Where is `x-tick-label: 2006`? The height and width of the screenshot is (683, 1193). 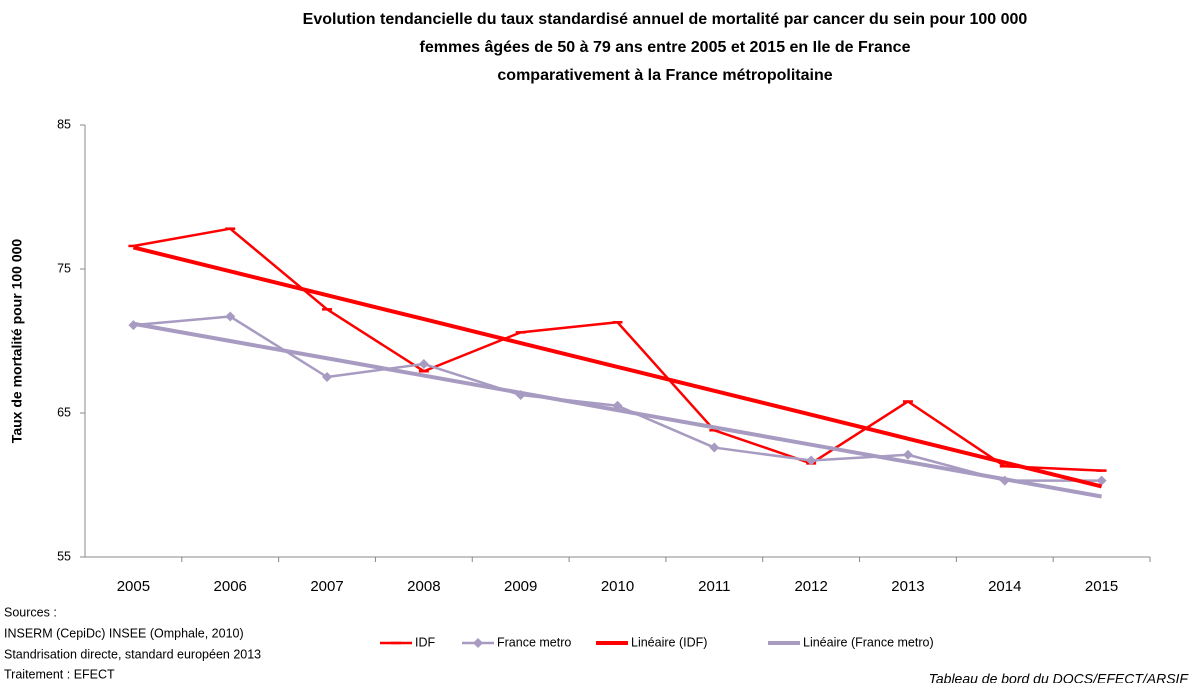
x-tick-label: 2006 is located at coordinates (230, 586).